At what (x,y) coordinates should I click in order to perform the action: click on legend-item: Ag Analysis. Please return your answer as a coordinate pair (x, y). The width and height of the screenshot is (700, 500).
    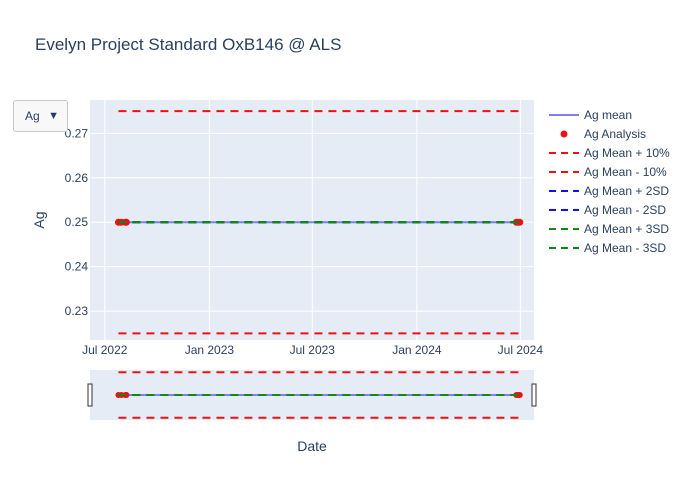
    Looking at the image, I should click on (603, 134).